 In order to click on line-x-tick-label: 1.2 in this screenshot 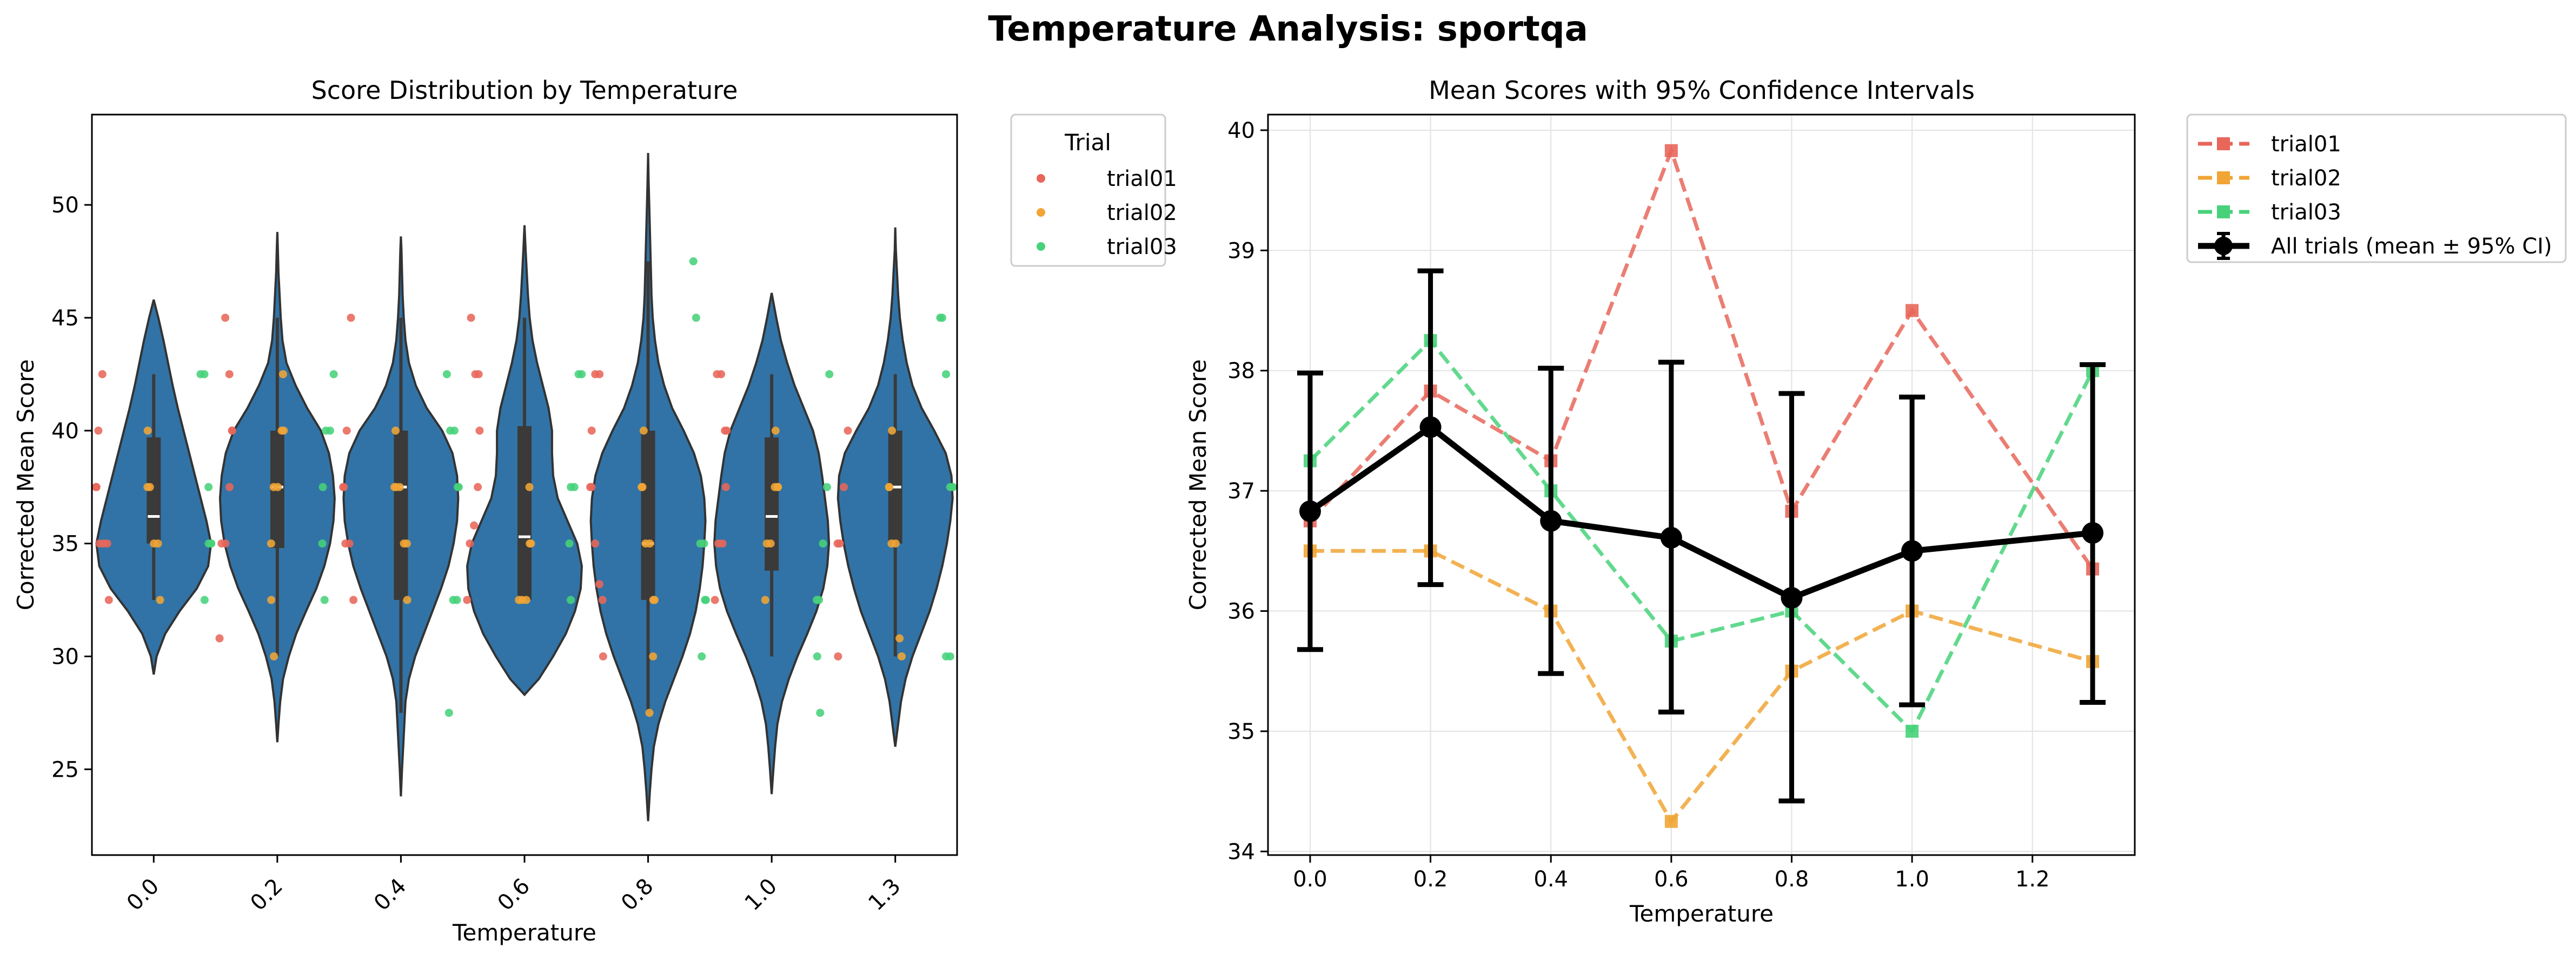, I will do `click(2032, 880)`.